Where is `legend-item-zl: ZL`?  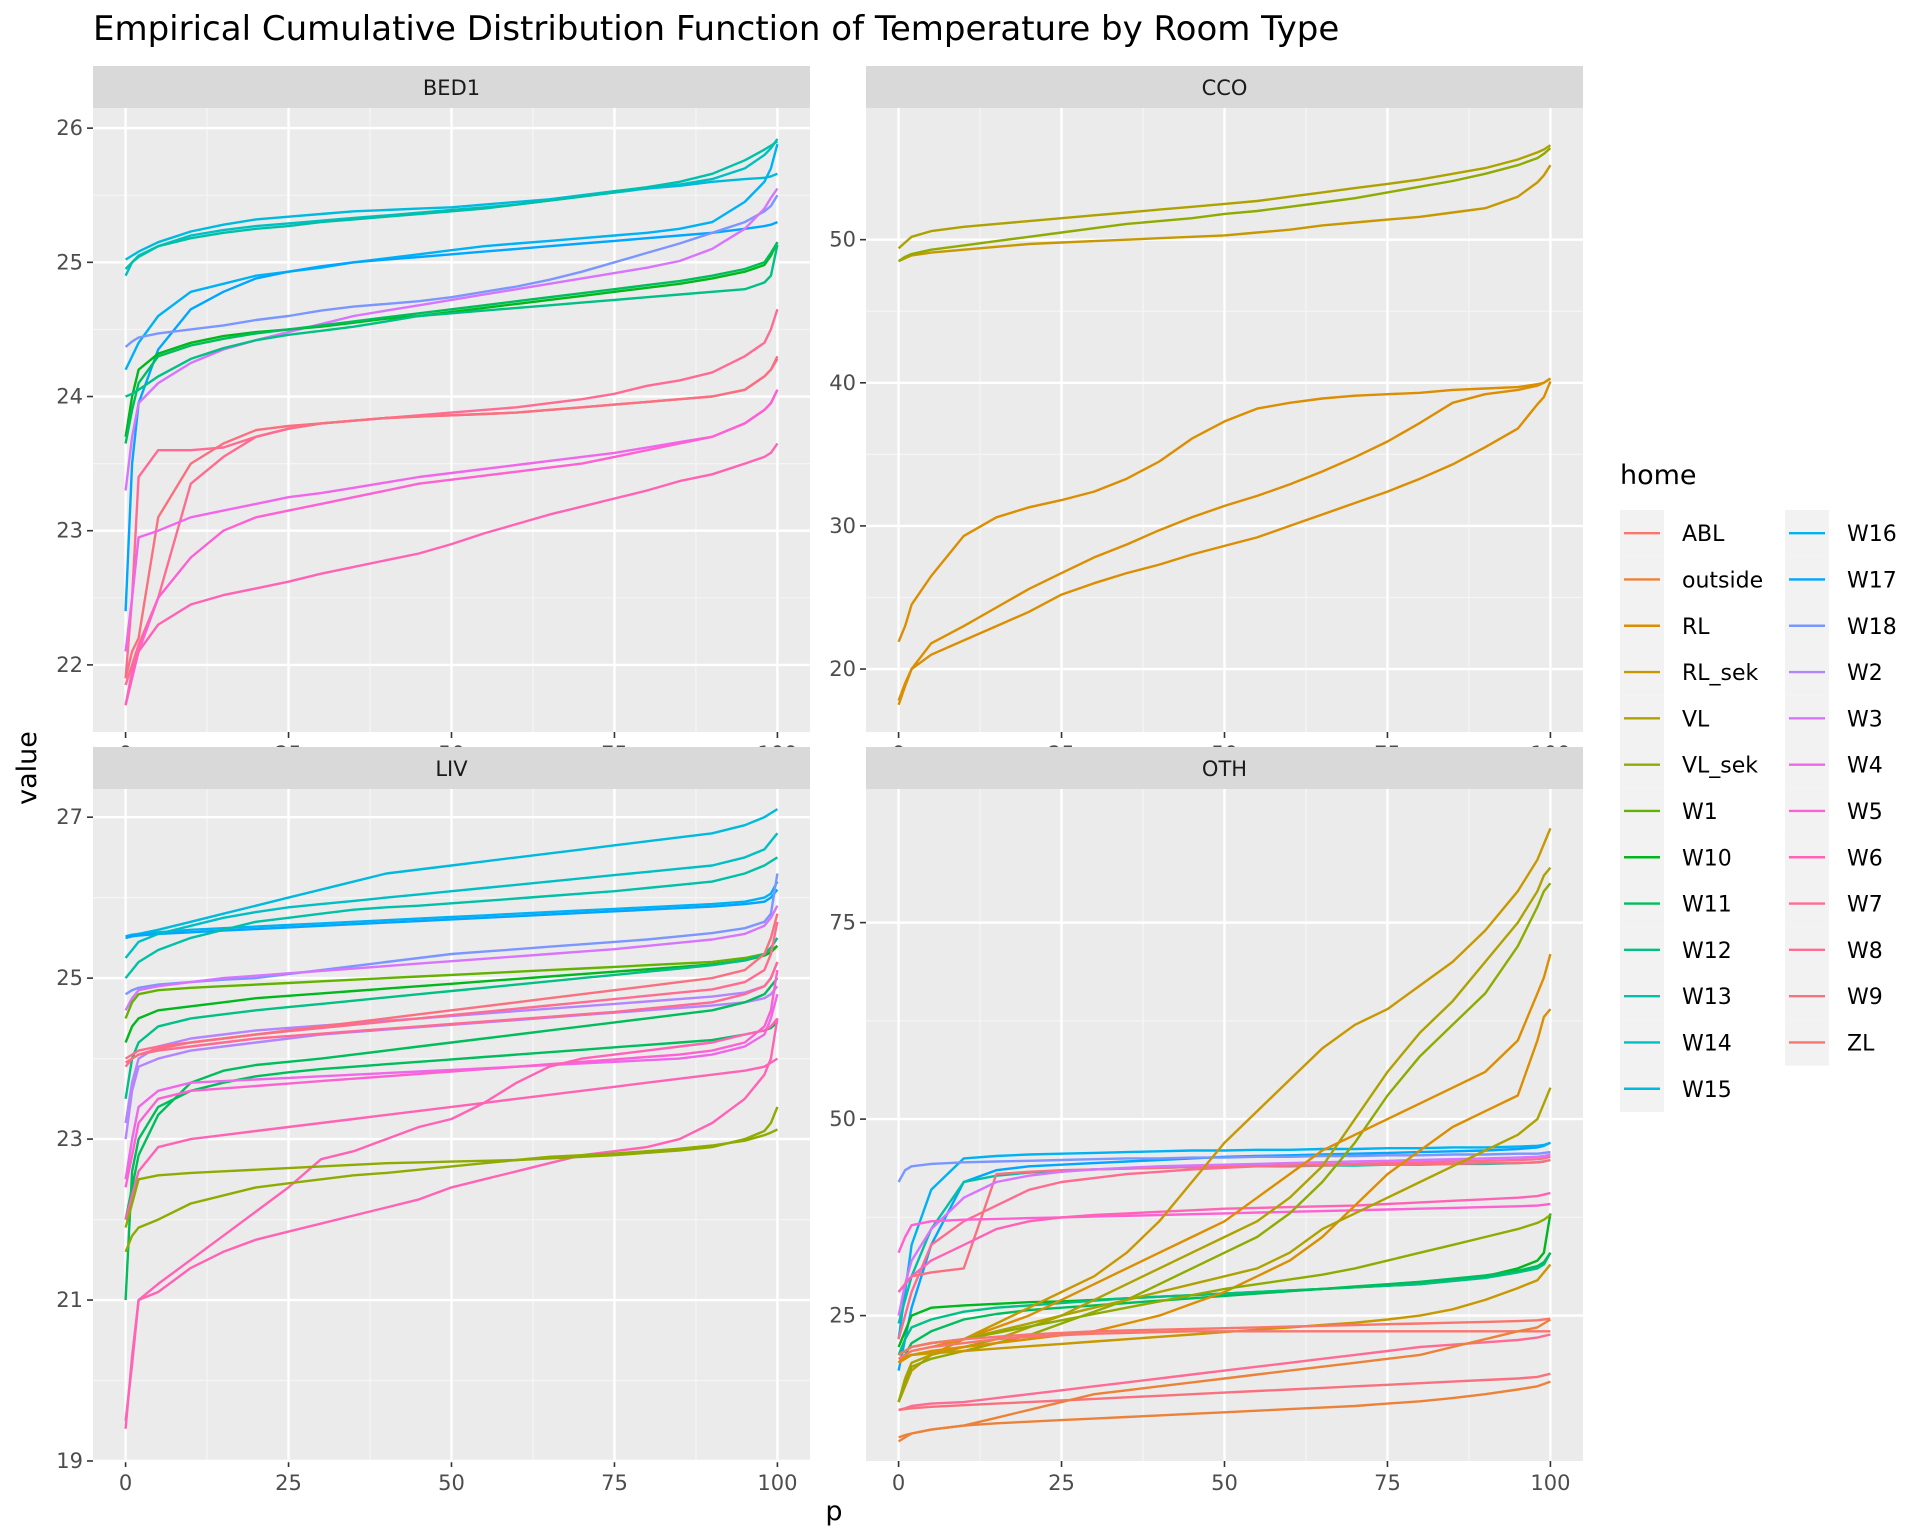
legend-item-zl: ZL is located at coordinates (1830, 1042).